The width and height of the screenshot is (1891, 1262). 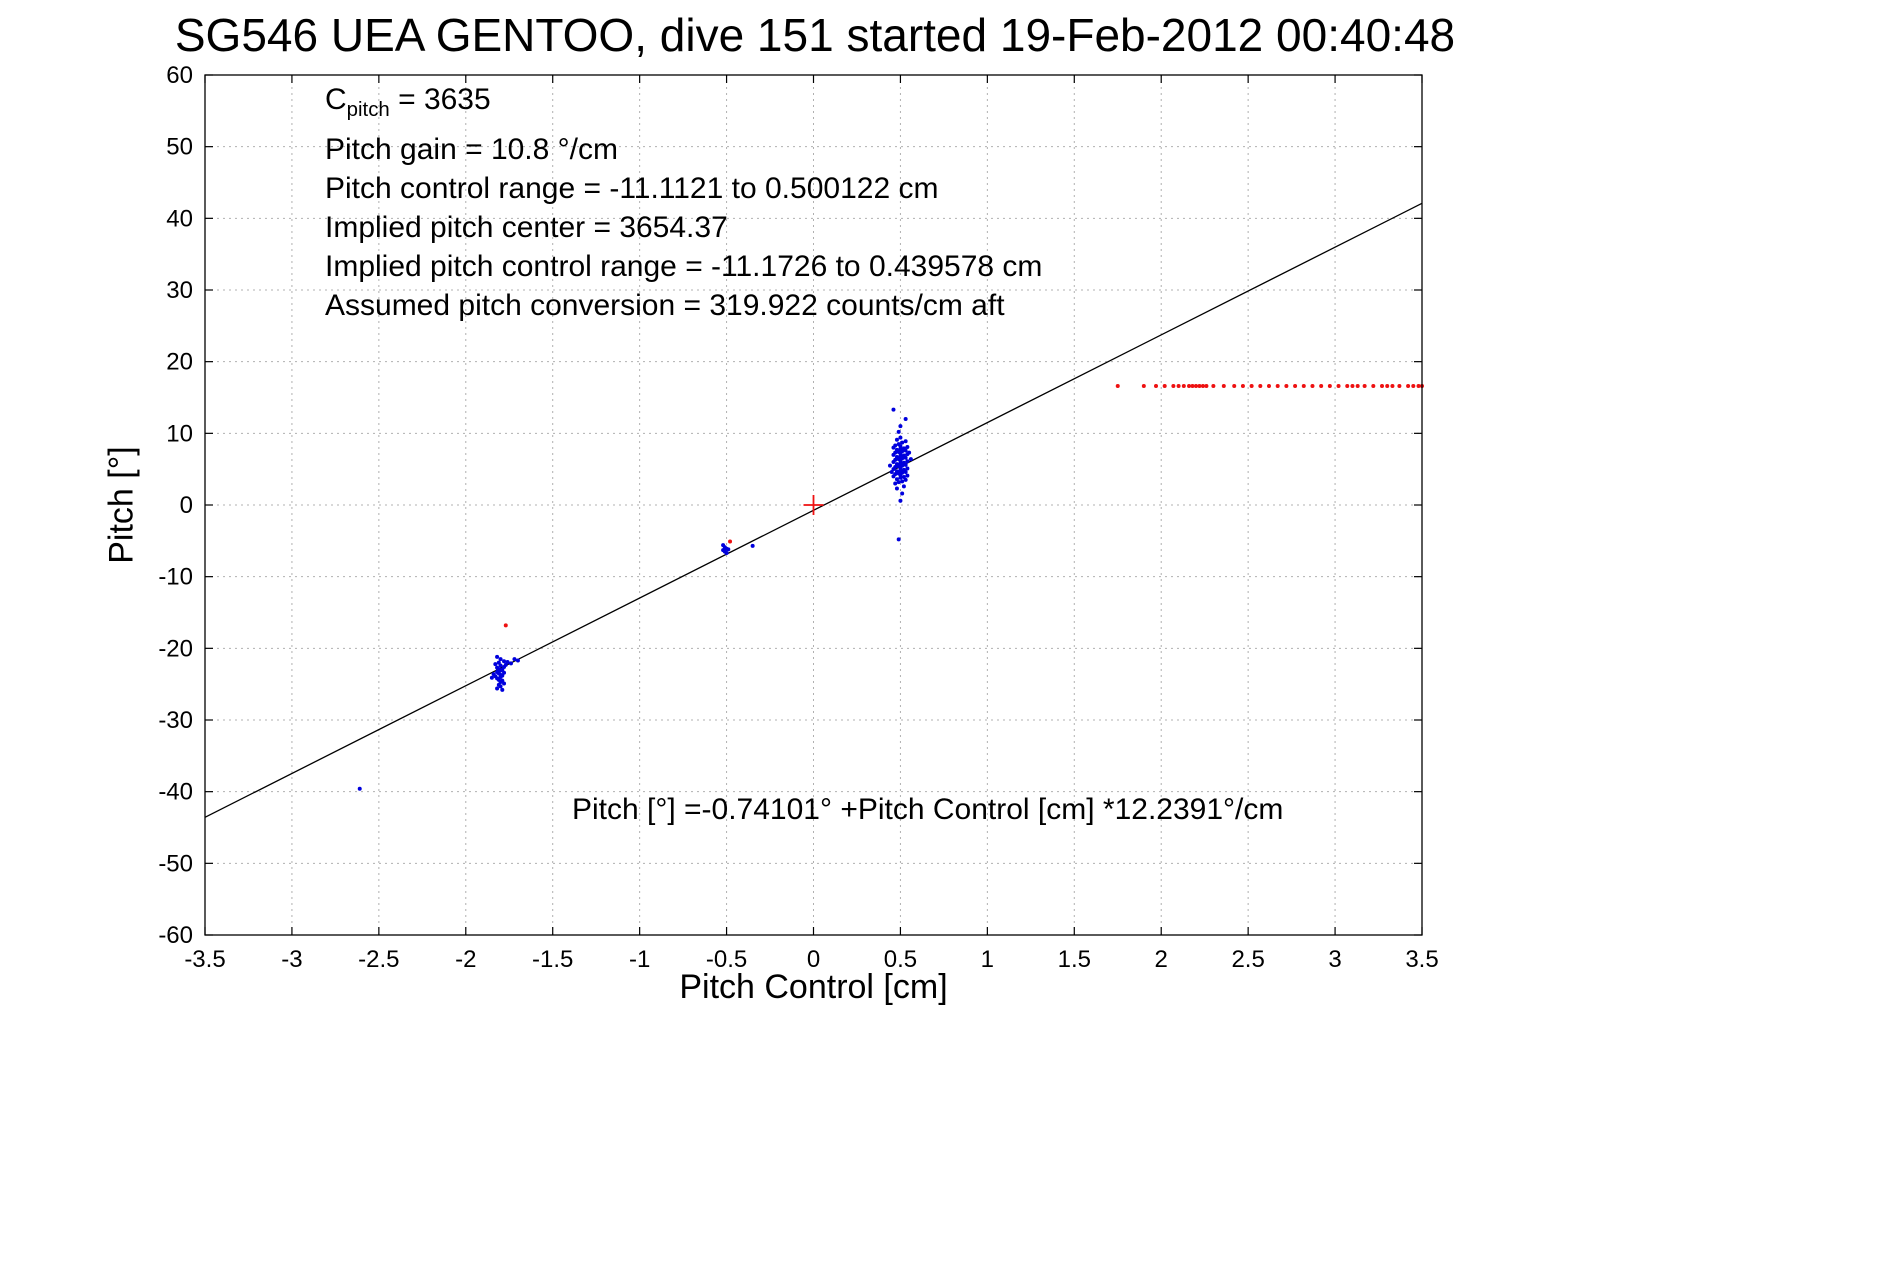 I want to click on x-tick-labels: -3.5 -3 -2.5 -2 -1.5 -1 -0.5 0 0.5 1 1.5 2 2.5 3 3.5, so click(x=811, y=959).